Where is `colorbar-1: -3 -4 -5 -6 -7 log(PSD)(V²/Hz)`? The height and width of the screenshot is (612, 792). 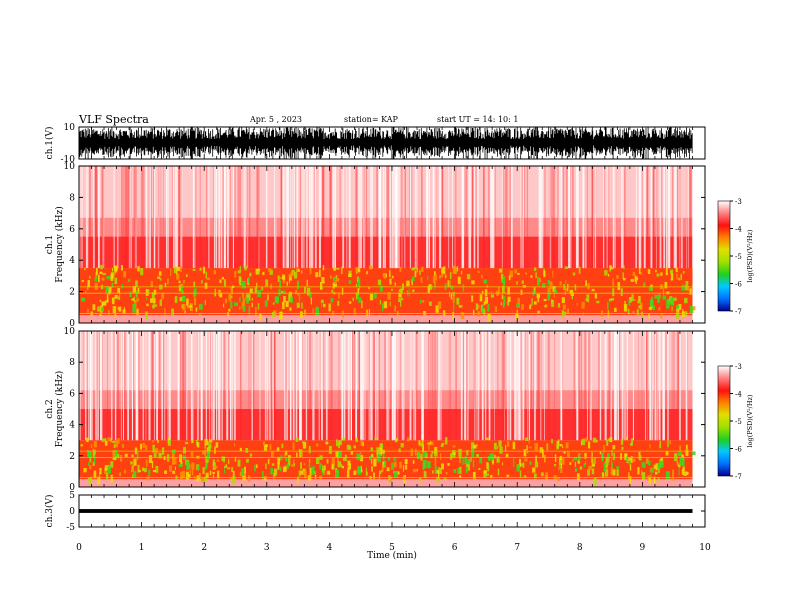
colorbar-1: -3 -4 -5 -6 -7 log(PSD)(V²/Hz) is located at coordinates (735, 257).